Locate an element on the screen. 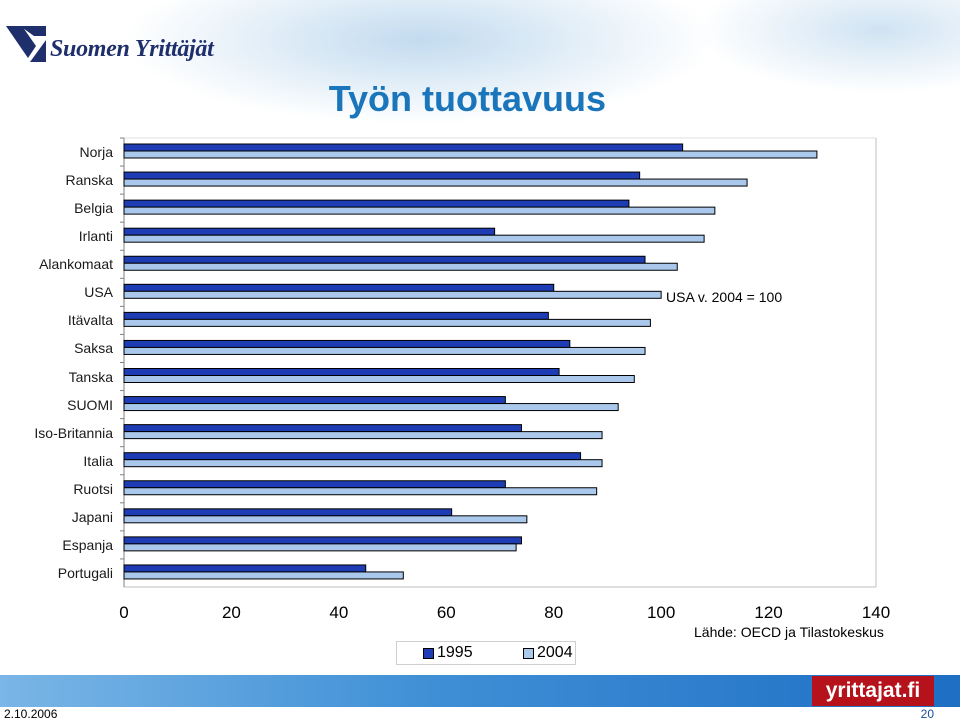 This screenshot has width=960, height=722. x-tick-label: 20 is located at coordinates (231, 612).